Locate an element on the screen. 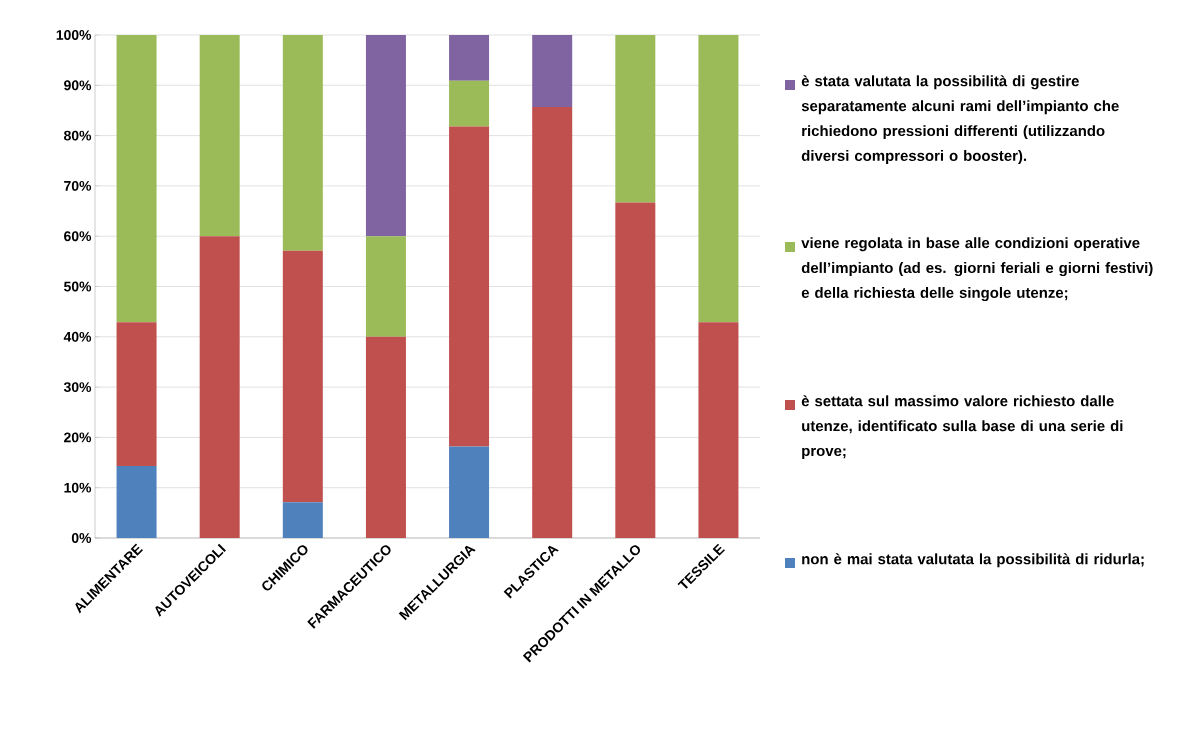 The image size is (1203, 749). y-tick-label: 90% is located at coordinates (78, 85).